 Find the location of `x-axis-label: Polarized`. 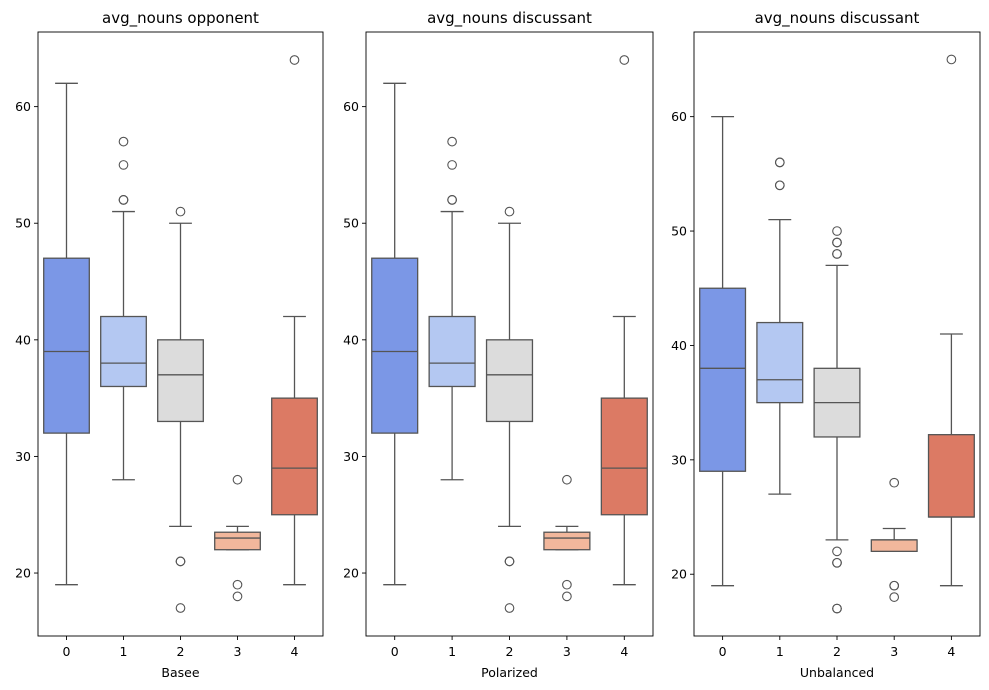

x-axis-label: Polarized is located at coordinates (509, 672).